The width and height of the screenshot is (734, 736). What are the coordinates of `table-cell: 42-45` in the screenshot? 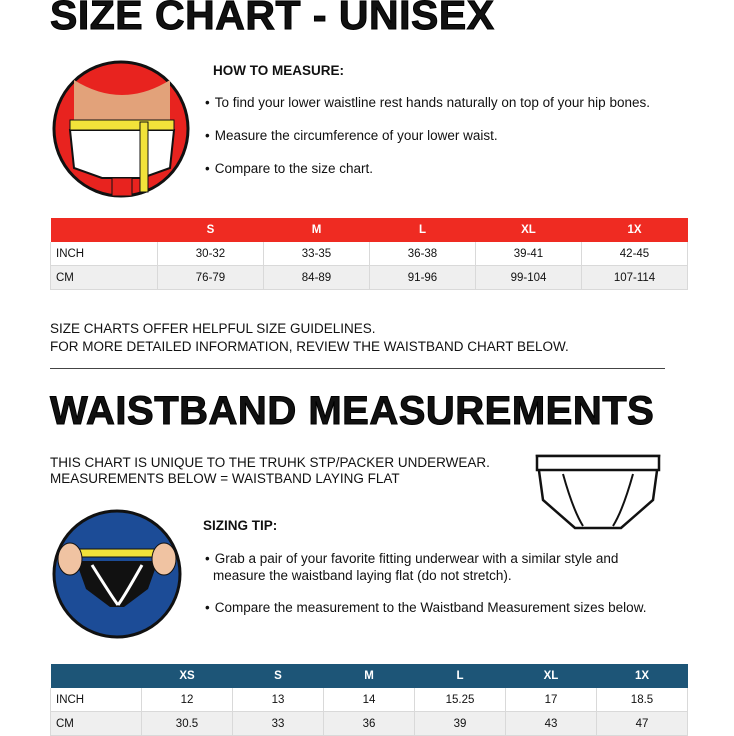 It's located at (634, 253).